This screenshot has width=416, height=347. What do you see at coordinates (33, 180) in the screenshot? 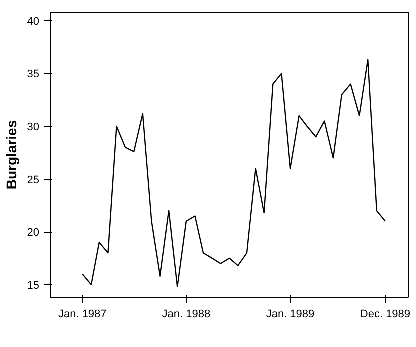
I see `y-tick-label: 25` at bounding box center [33, 180].